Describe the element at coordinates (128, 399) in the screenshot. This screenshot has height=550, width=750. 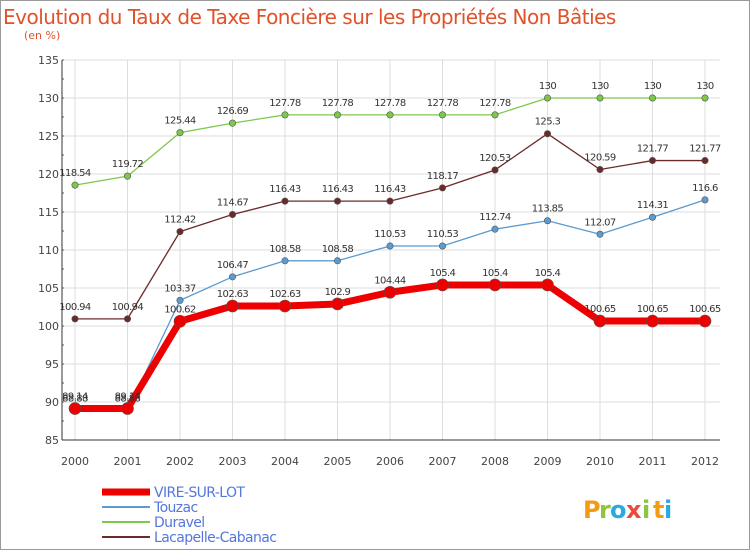
I see `data-label-touzac: 88.88` at that location.